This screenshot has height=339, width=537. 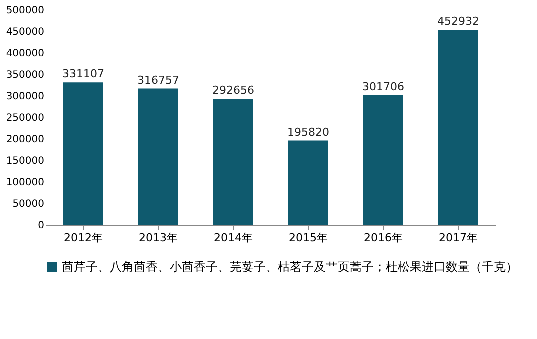 What do you see at coordinates (25, 11) in the screenshot?
I see `y-tick-label: 500000` at bounding box center [25, 11].